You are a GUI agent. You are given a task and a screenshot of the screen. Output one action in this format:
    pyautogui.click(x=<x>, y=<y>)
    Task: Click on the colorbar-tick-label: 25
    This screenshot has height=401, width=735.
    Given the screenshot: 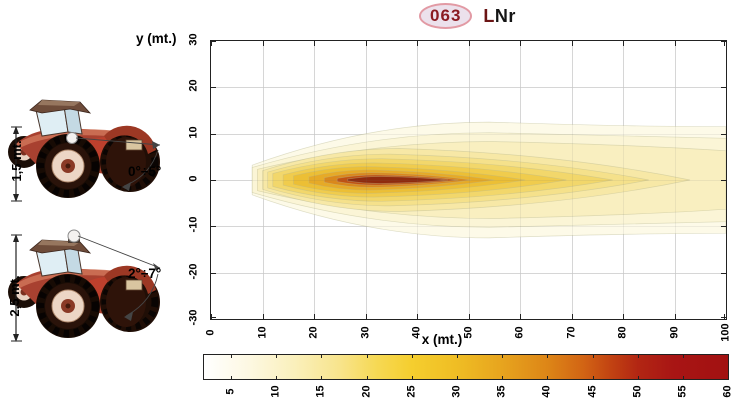 What is the action you would take?
    pyautogui.click(x=410, y=391)
    